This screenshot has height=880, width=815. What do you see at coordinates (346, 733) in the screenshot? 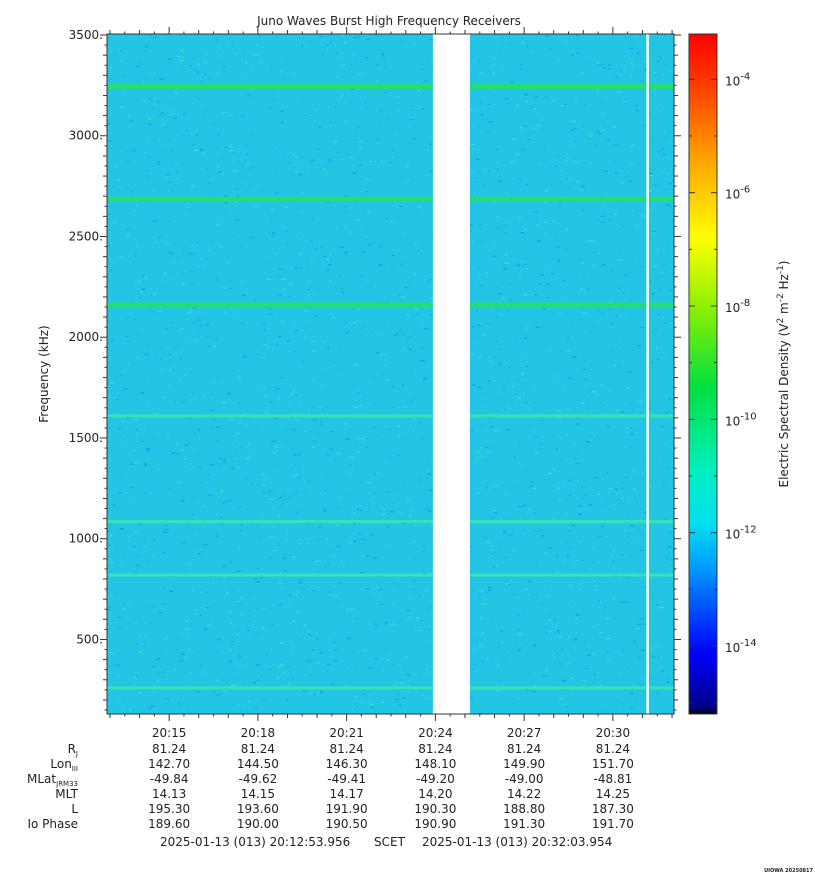
I see `x-tick-label: 20:21` at bounding box center [346, 733].